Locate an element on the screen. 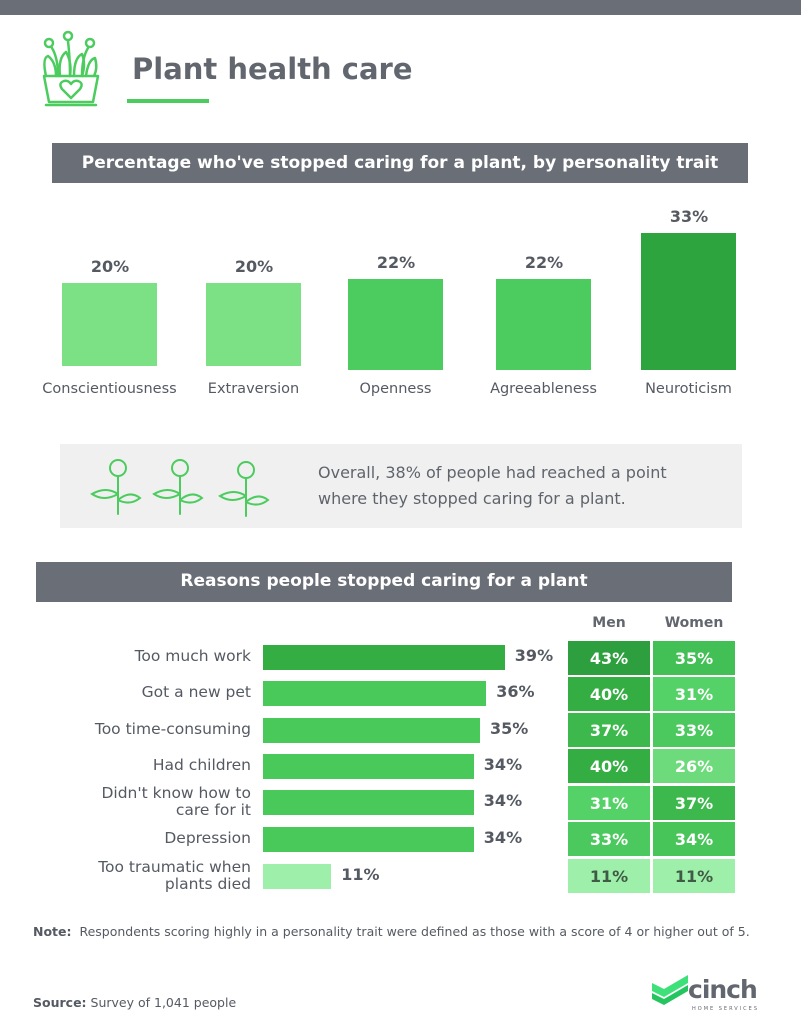 The height and width of the screenshot is (1035, 801). cinch-logo: cinch HOME SERVICES is located at coordinates (710, 995).